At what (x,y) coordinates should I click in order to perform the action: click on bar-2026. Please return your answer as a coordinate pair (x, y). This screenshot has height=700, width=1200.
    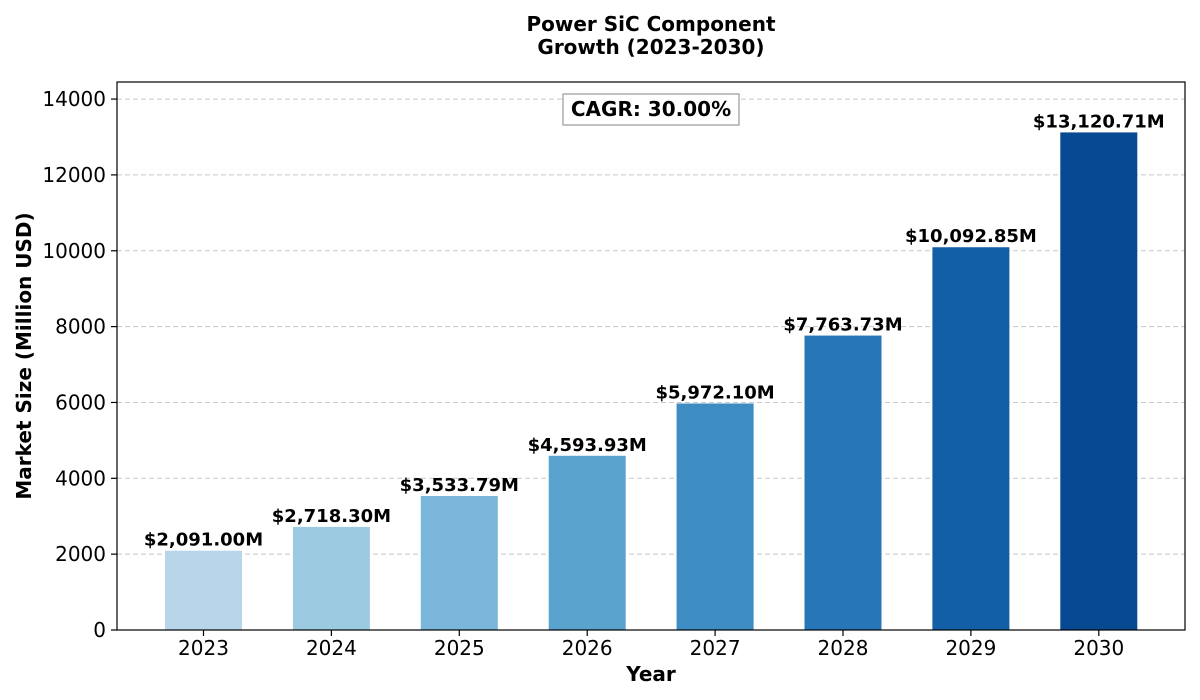
    Looking at the image, I should click on (587, 542).